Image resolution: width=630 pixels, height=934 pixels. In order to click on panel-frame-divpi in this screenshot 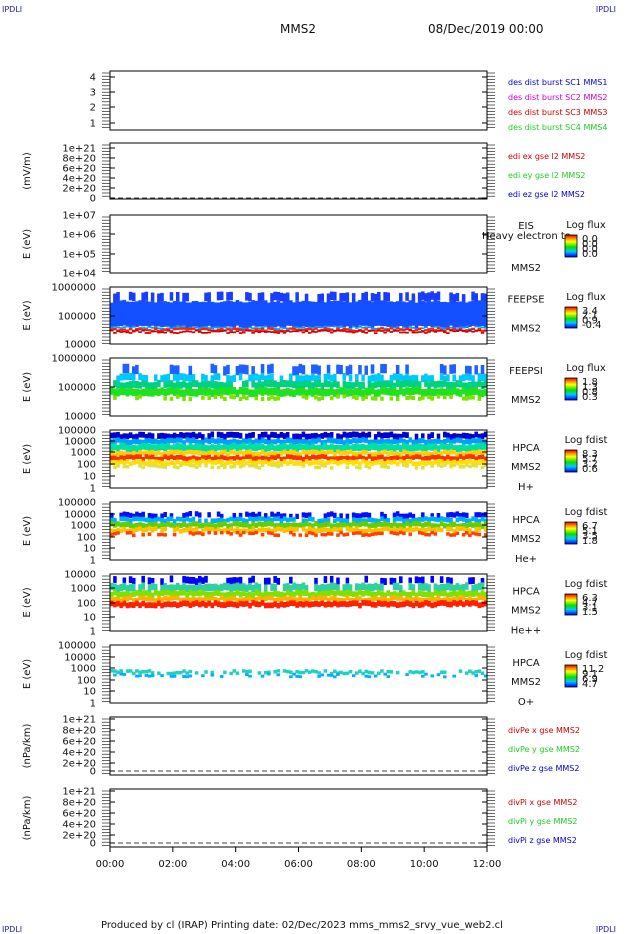, I will do `click(298, 818)`.